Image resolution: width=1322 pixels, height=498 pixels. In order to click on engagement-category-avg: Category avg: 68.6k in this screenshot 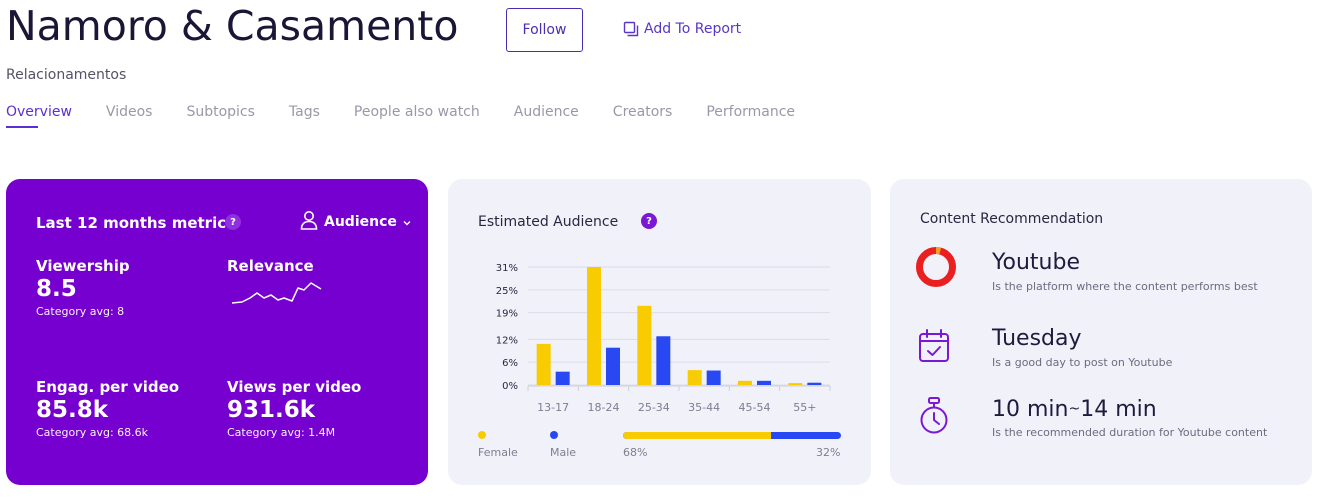, I will do `click(92, 432)`.